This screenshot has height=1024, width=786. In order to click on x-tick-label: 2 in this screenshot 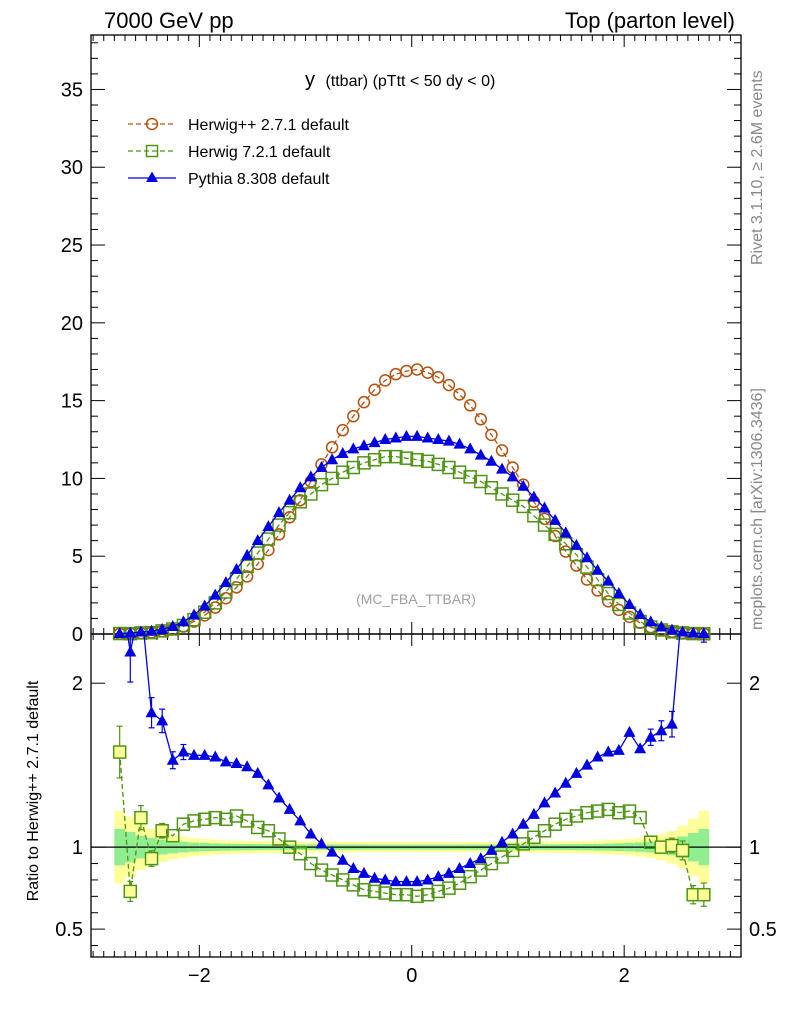, I will do `click(624, 976)`.